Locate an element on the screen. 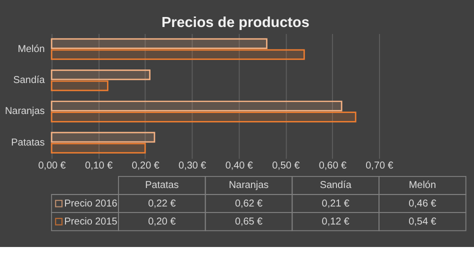 The height and width of the screenshot is (277, 474). y-tick-label: Patatas is located at coordinates (28, 142).